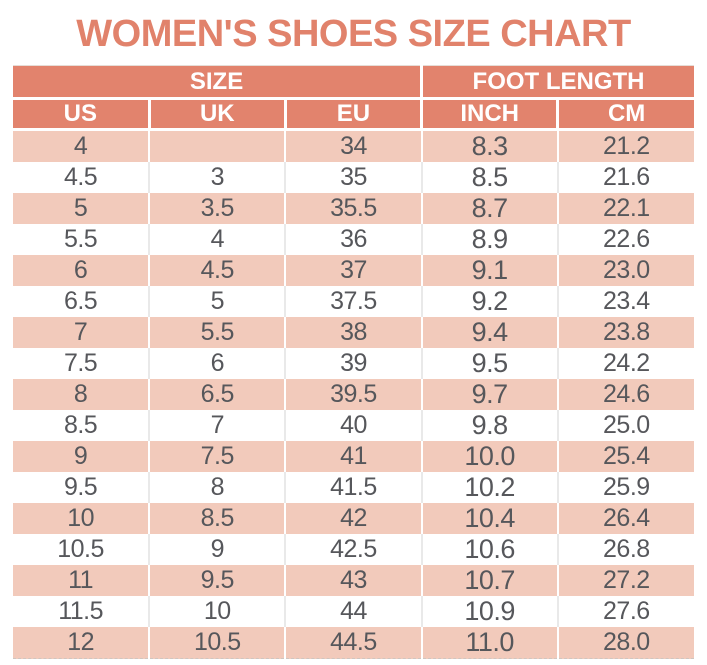 The image size is (707, 665). What do you see at coordinates (217, 611) in the screenshot?
I see `cell-uk: 10` at bounding box center [217, 611].